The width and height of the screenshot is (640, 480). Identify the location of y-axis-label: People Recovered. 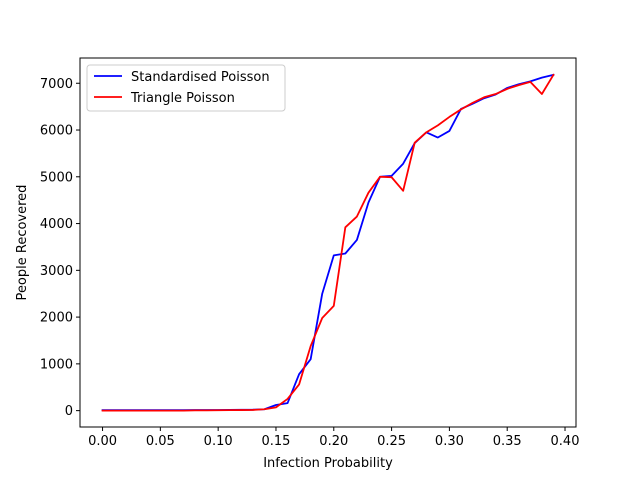
(22, 243).